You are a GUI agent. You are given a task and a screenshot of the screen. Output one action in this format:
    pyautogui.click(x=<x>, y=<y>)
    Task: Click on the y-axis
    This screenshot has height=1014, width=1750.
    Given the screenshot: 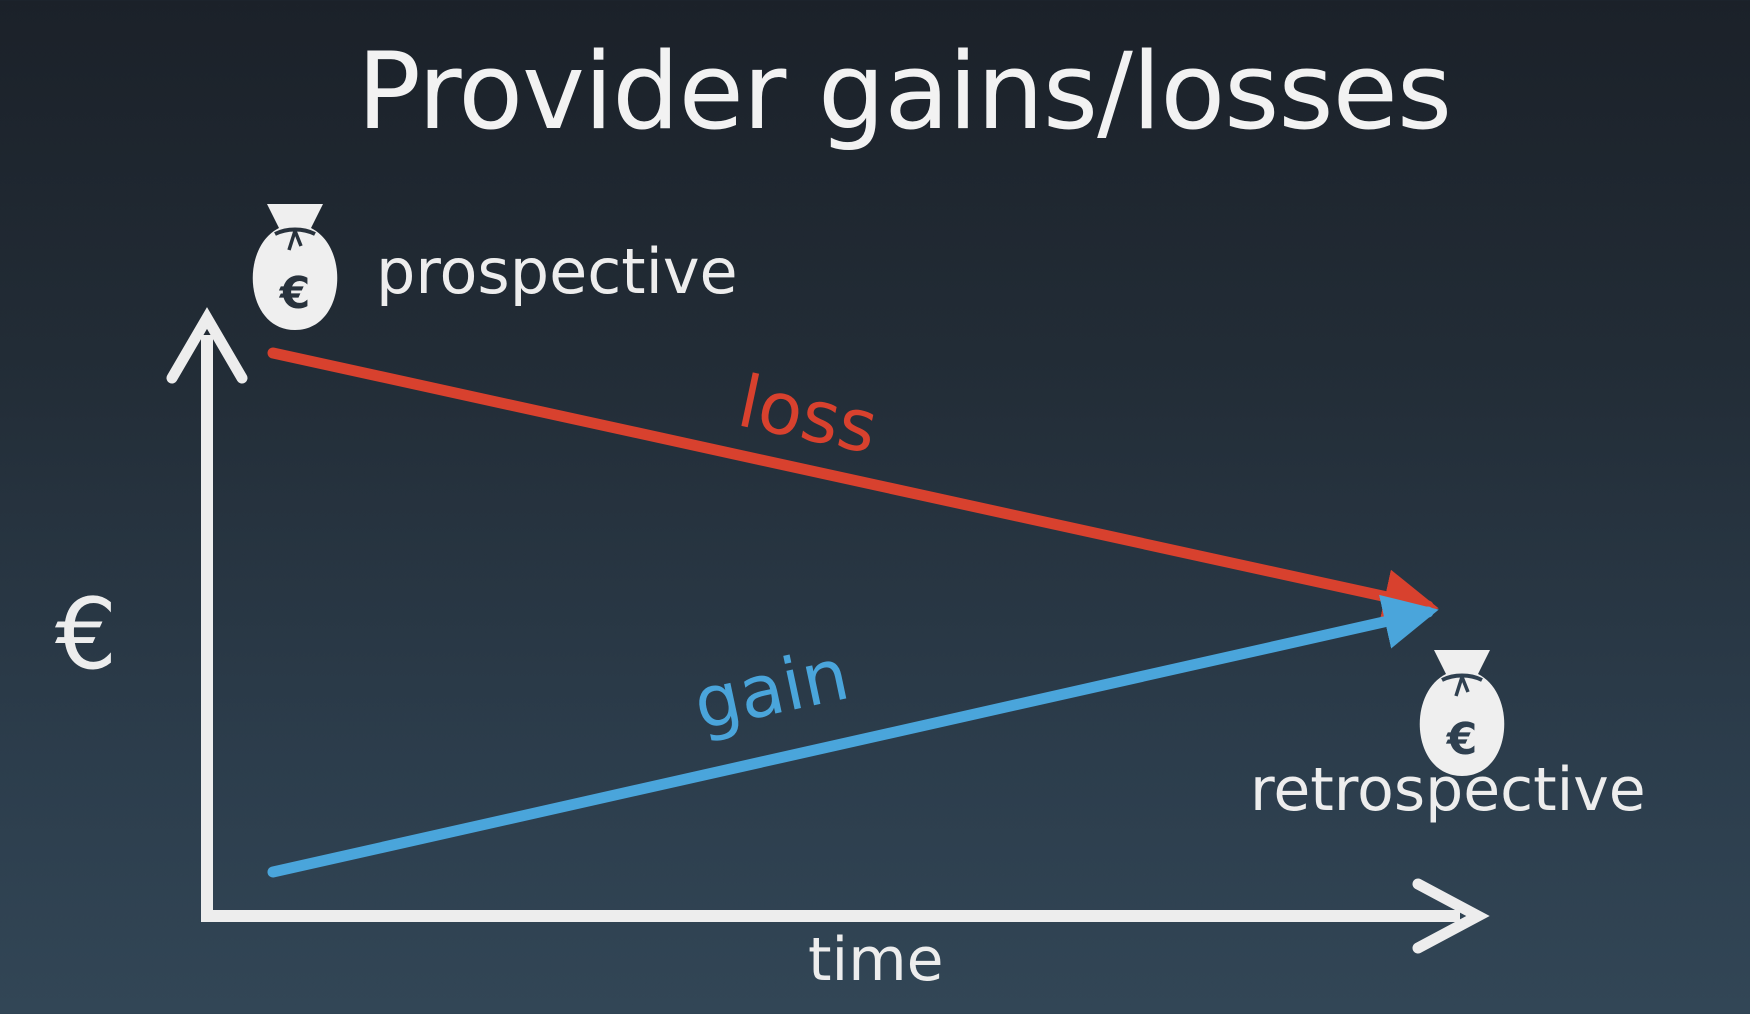 What is the action you would take?
    pyautogui.click(x=207, y=612)
    